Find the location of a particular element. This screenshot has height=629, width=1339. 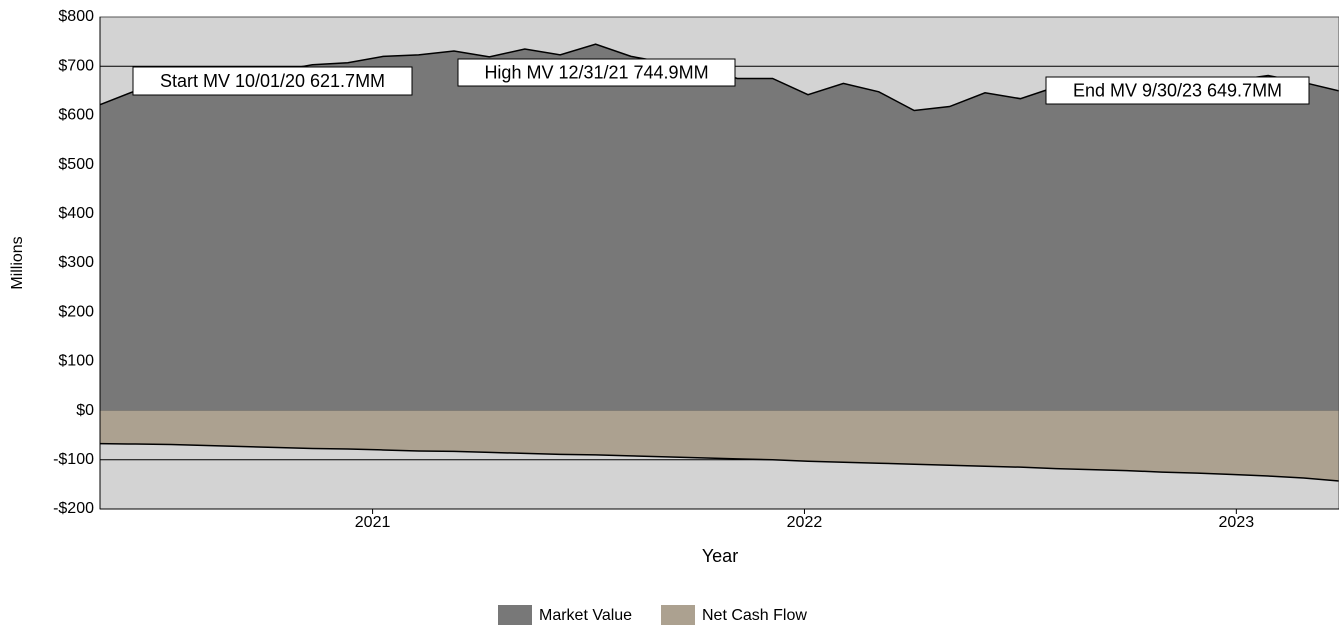

y-tick-label: $600 is located at coordinates (76, 115).